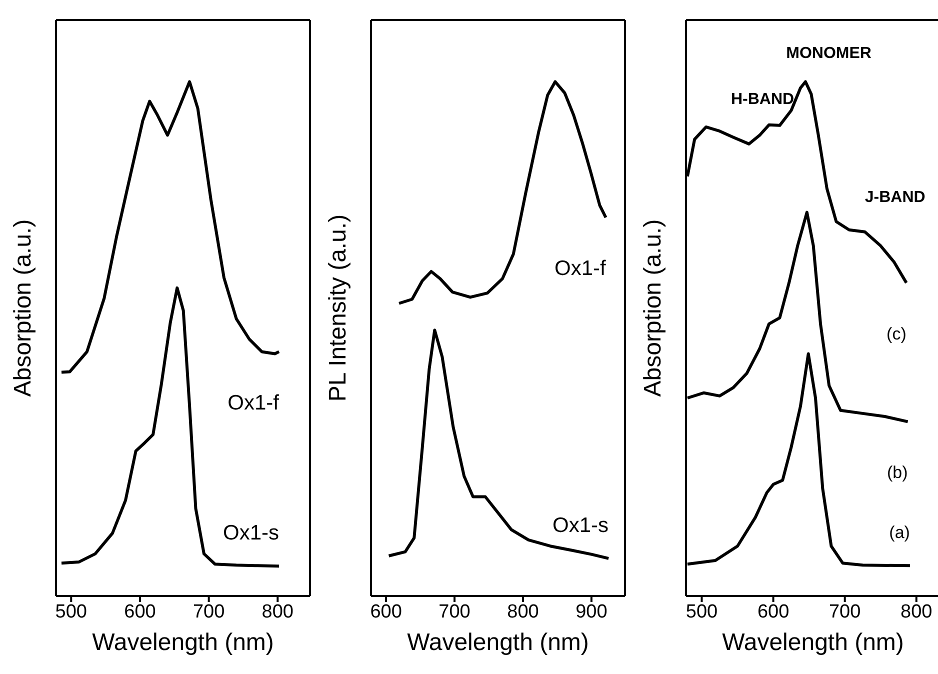  I want to click on y-axis-title: PL Intensity (a.u.), so click(338, 308).